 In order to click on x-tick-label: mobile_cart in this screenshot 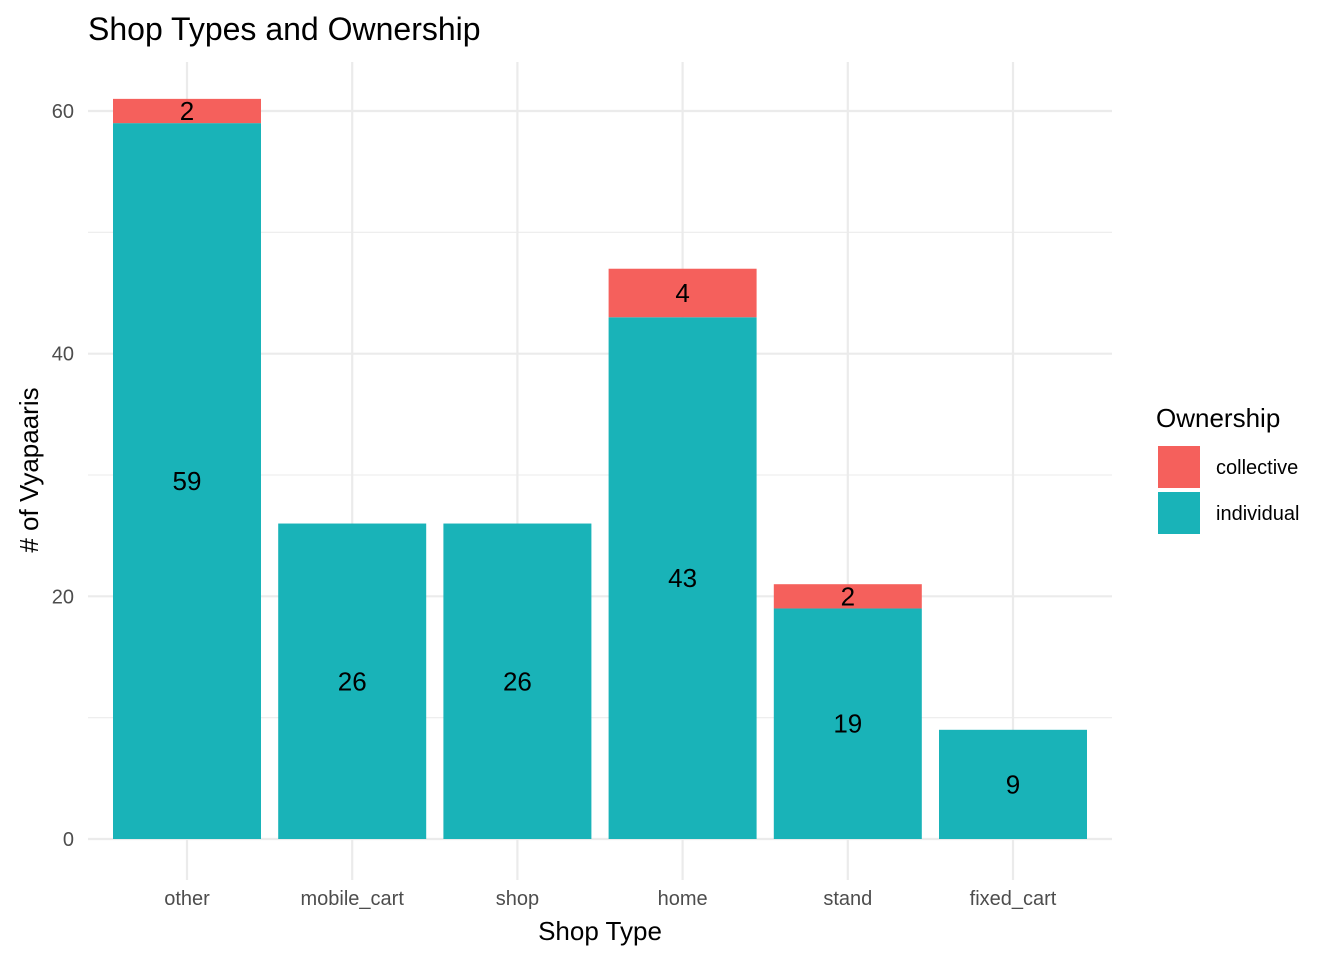, I will do `click(353, 899)`.